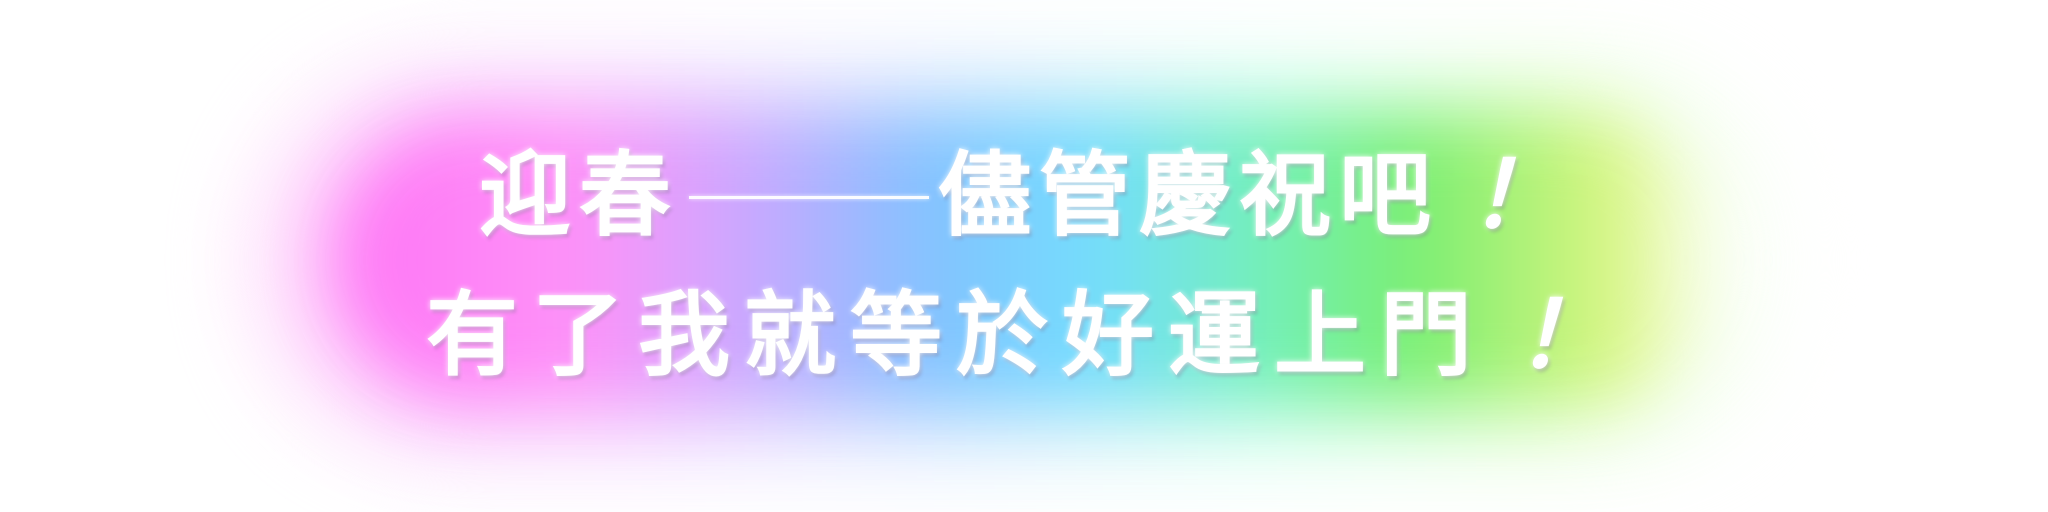  I want to click on headline-line-1-exclaim: ！, so click(1519, 195).